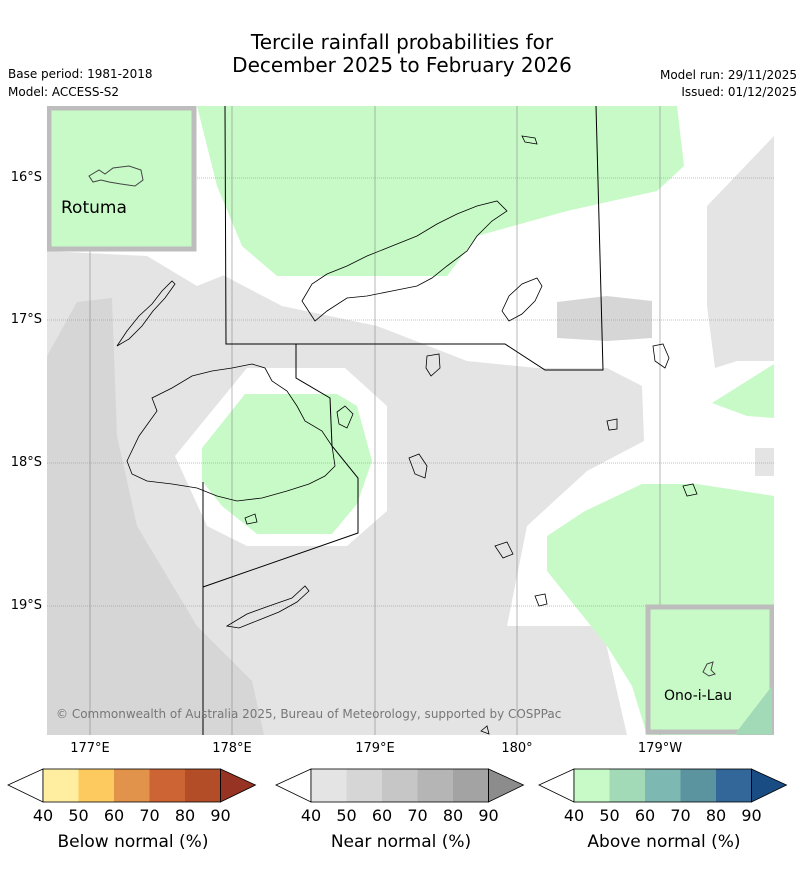 The image size is (804, 896). Describe the element at coordinates (94, 208) in the screenshot. I see `rotuma-label: Rotuma` at that location.